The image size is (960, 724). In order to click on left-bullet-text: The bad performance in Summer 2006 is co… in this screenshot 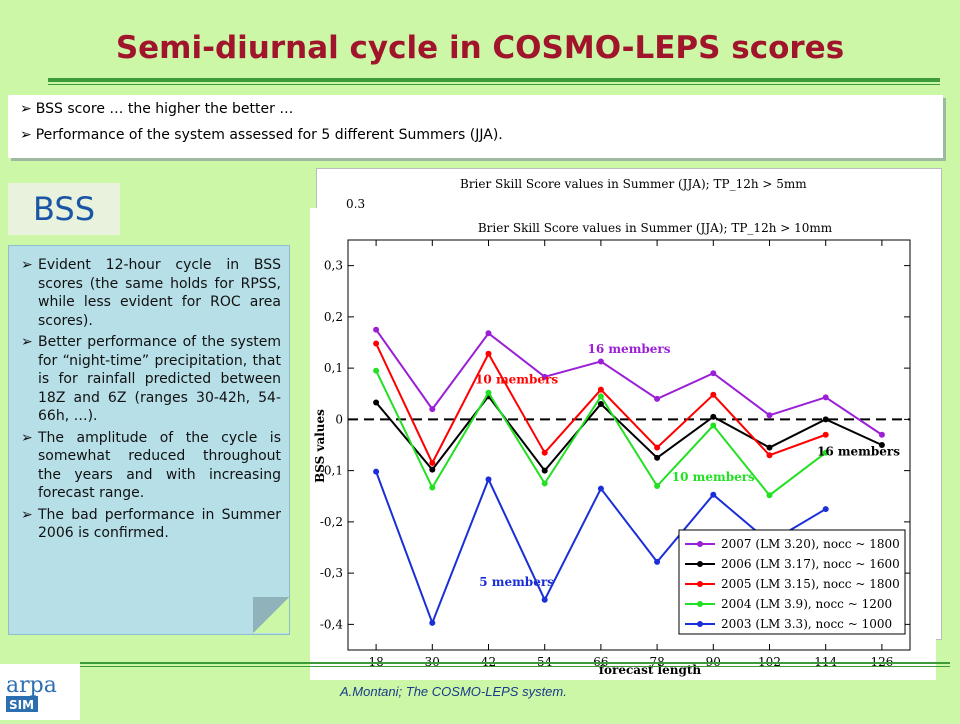, I will do `click(159, 524)`.